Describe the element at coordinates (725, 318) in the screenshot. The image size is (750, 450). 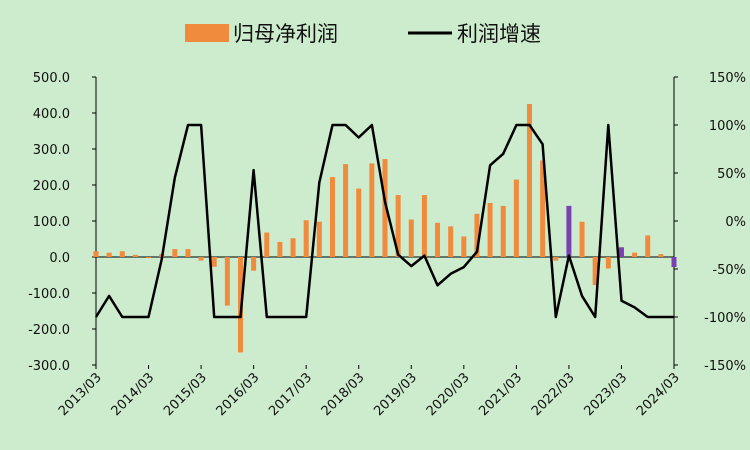
I see `right-tick-label: -100%` at that location.